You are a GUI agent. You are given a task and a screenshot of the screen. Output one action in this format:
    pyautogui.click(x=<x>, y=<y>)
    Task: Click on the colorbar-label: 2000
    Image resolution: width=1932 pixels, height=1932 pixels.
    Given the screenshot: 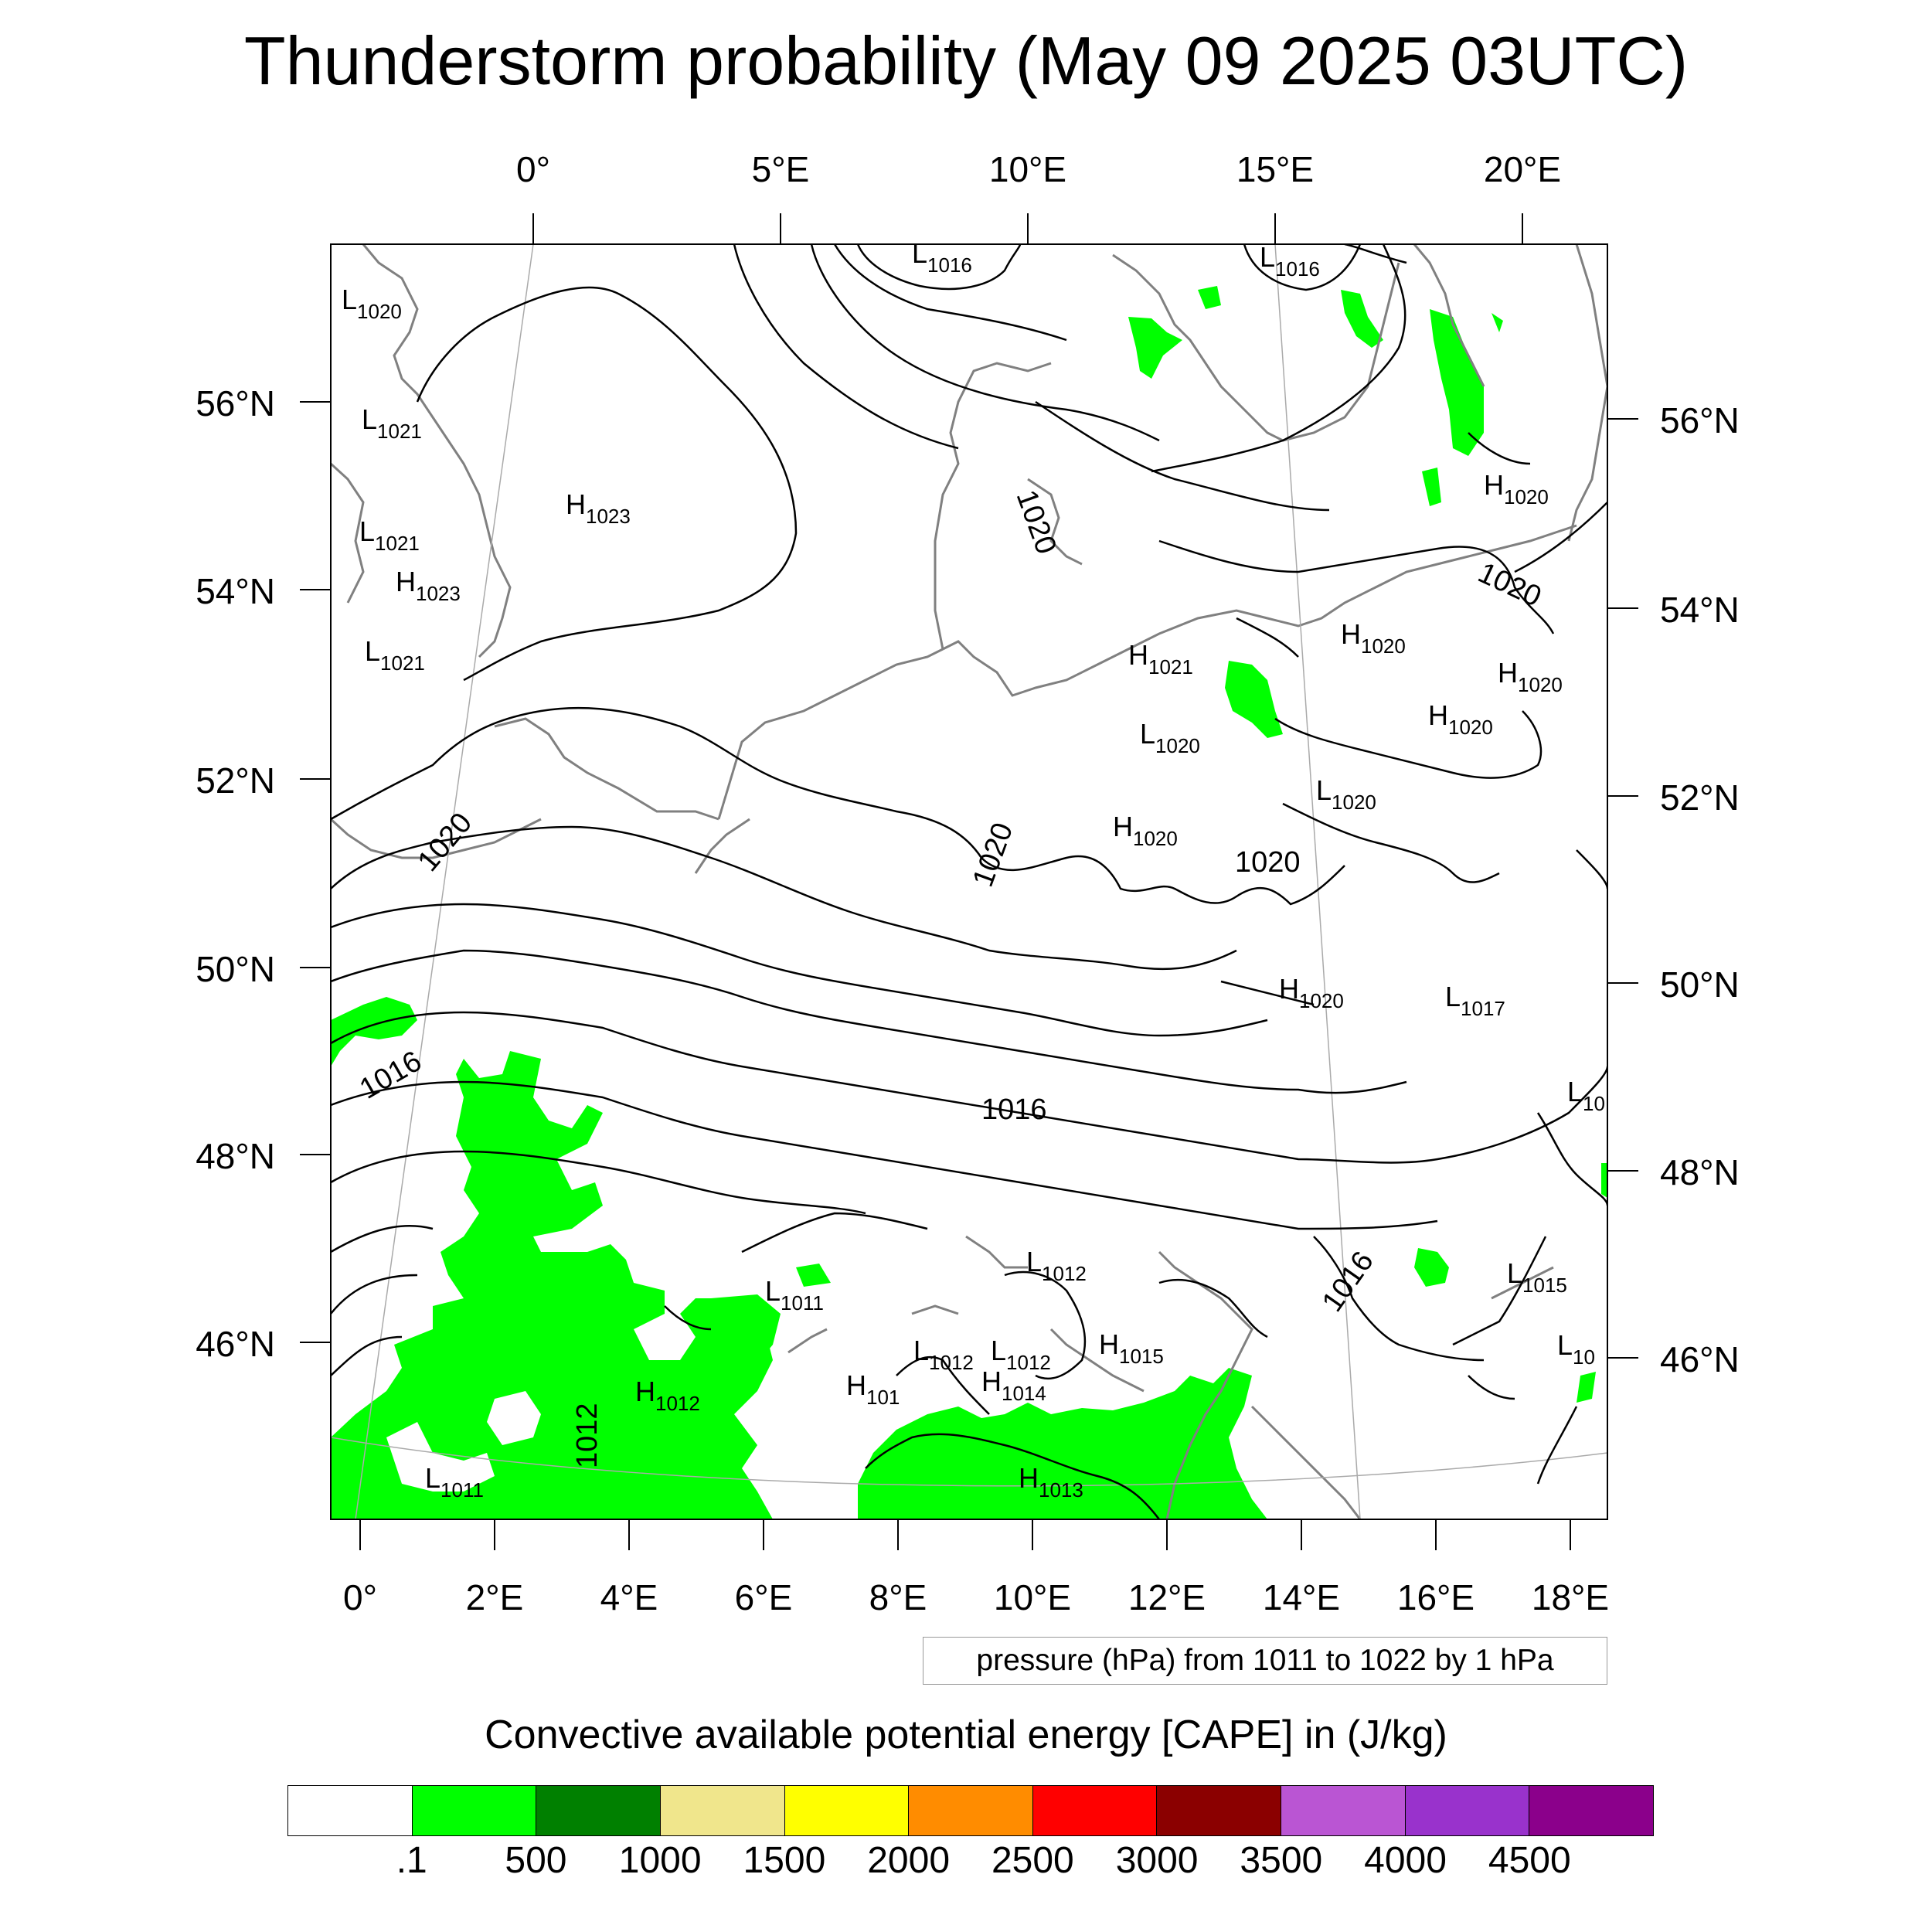 What is the action you would take?
    pyautogui.click(x=909, y=1860)
    